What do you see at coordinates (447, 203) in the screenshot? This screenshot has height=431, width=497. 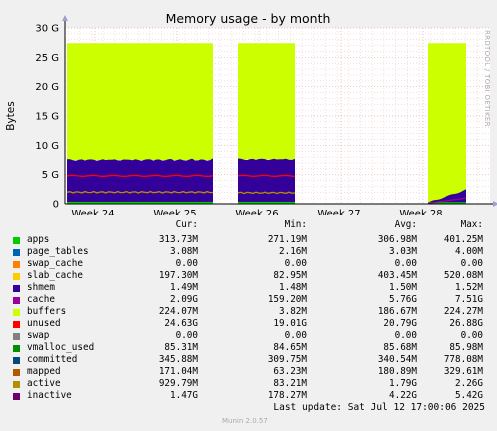 I see `apps-area` at bounding box center [447, 203].